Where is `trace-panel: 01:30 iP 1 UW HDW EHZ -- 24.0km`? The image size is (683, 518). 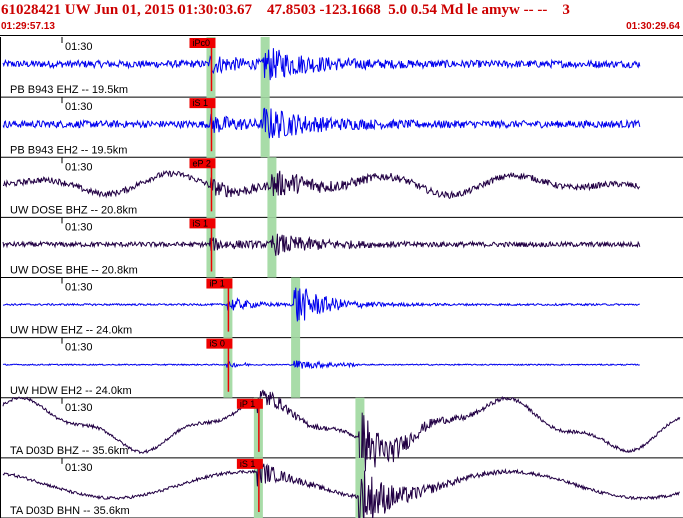 trace-panel: 01:30 iP 1 UW HDW EHZ -- 24.0km is located at coordinates (341, 308).